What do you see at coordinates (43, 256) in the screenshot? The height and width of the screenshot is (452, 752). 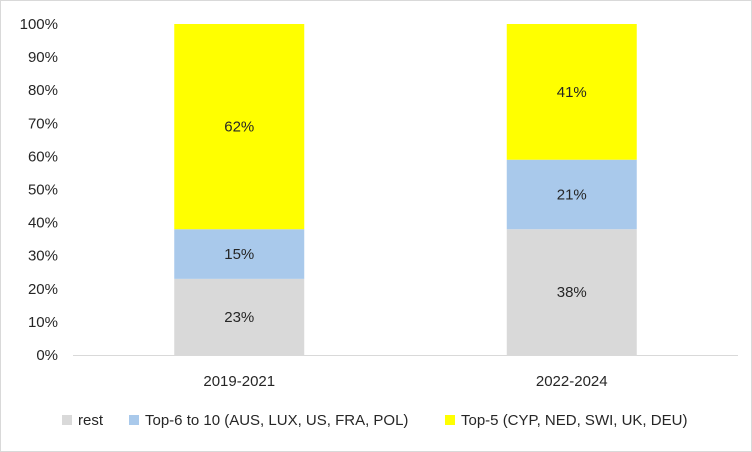 I see `y-tick-label: 30%` at bounding box center [43, 256].